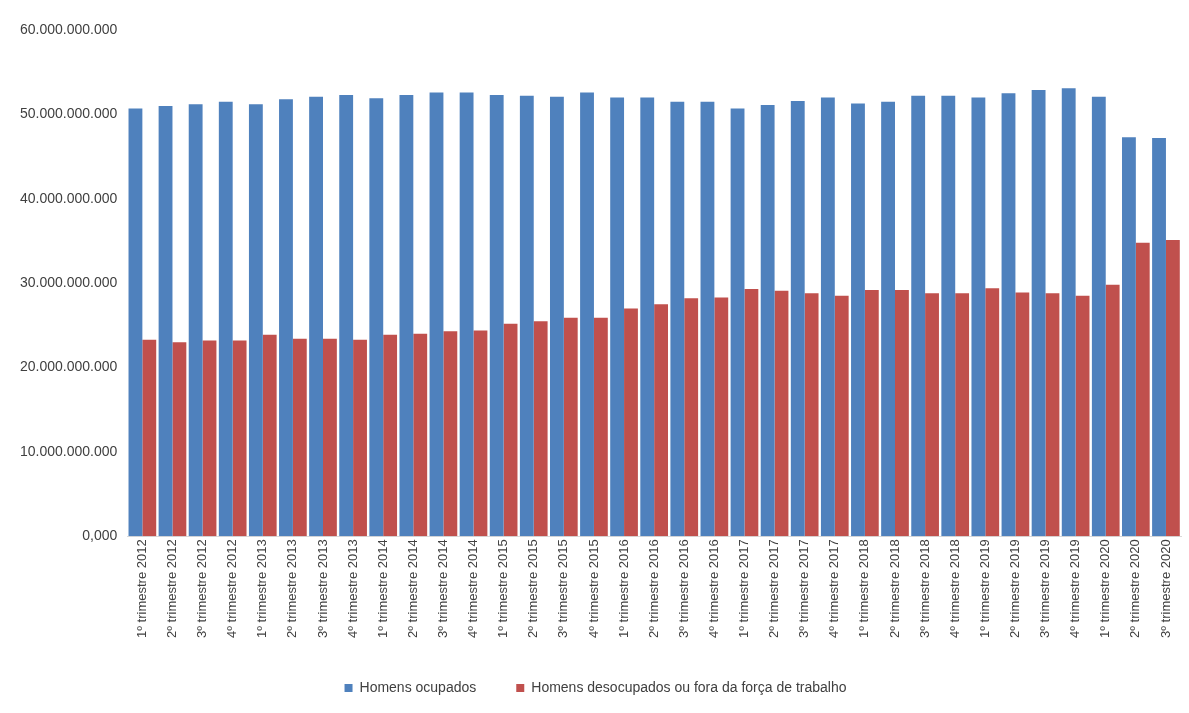 The image size is (1189, 713). What do you see at coordinates (563, 589) in the screenshot?
I see `x-tick-label: 3º trimestre 2015` at bounding box center [563, 589].